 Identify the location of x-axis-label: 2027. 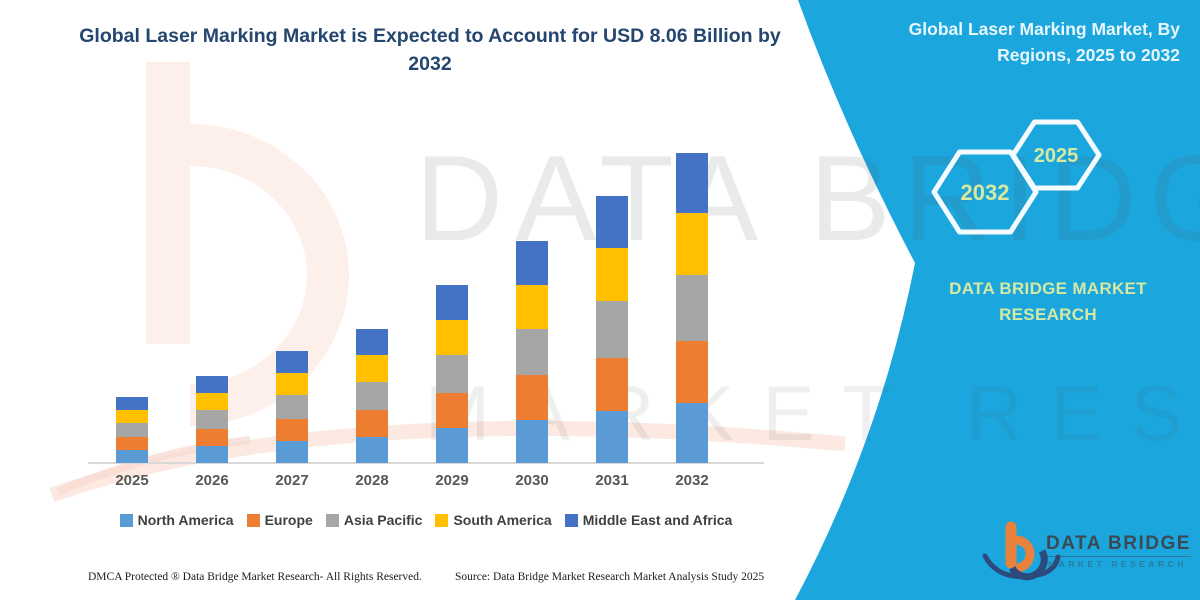
(292, 480).